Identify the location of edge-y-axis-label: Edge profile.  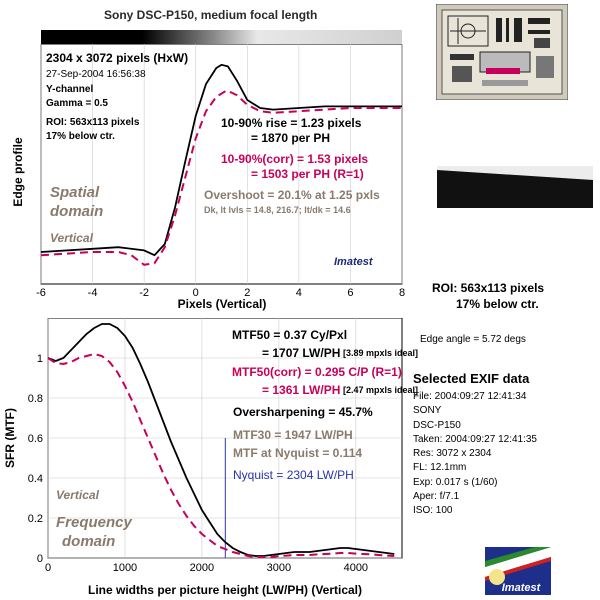
(18, 172).